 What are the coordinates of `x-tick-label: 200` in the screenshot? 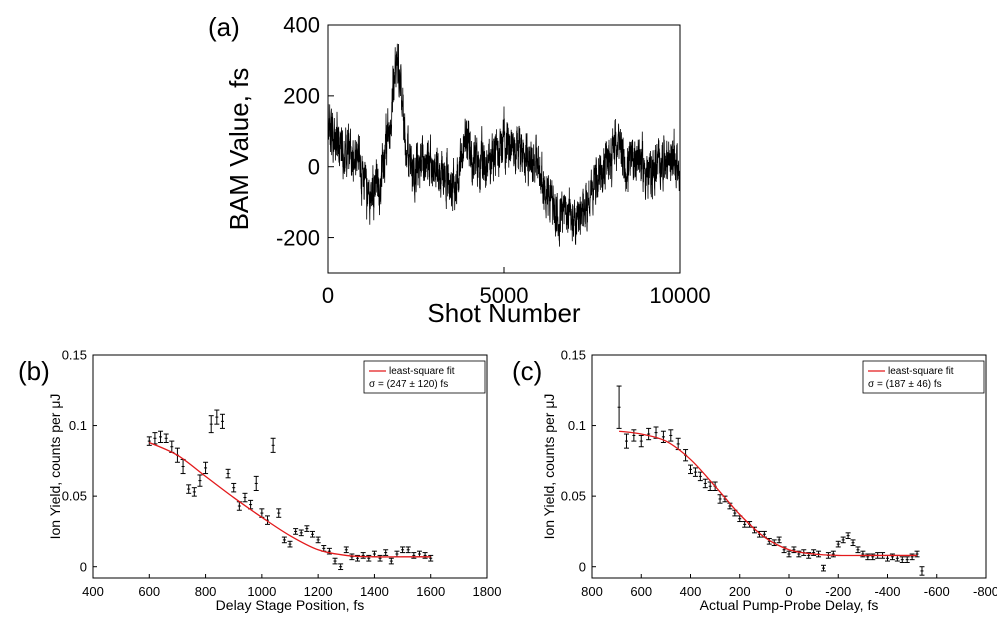 It's located at (740, 591).